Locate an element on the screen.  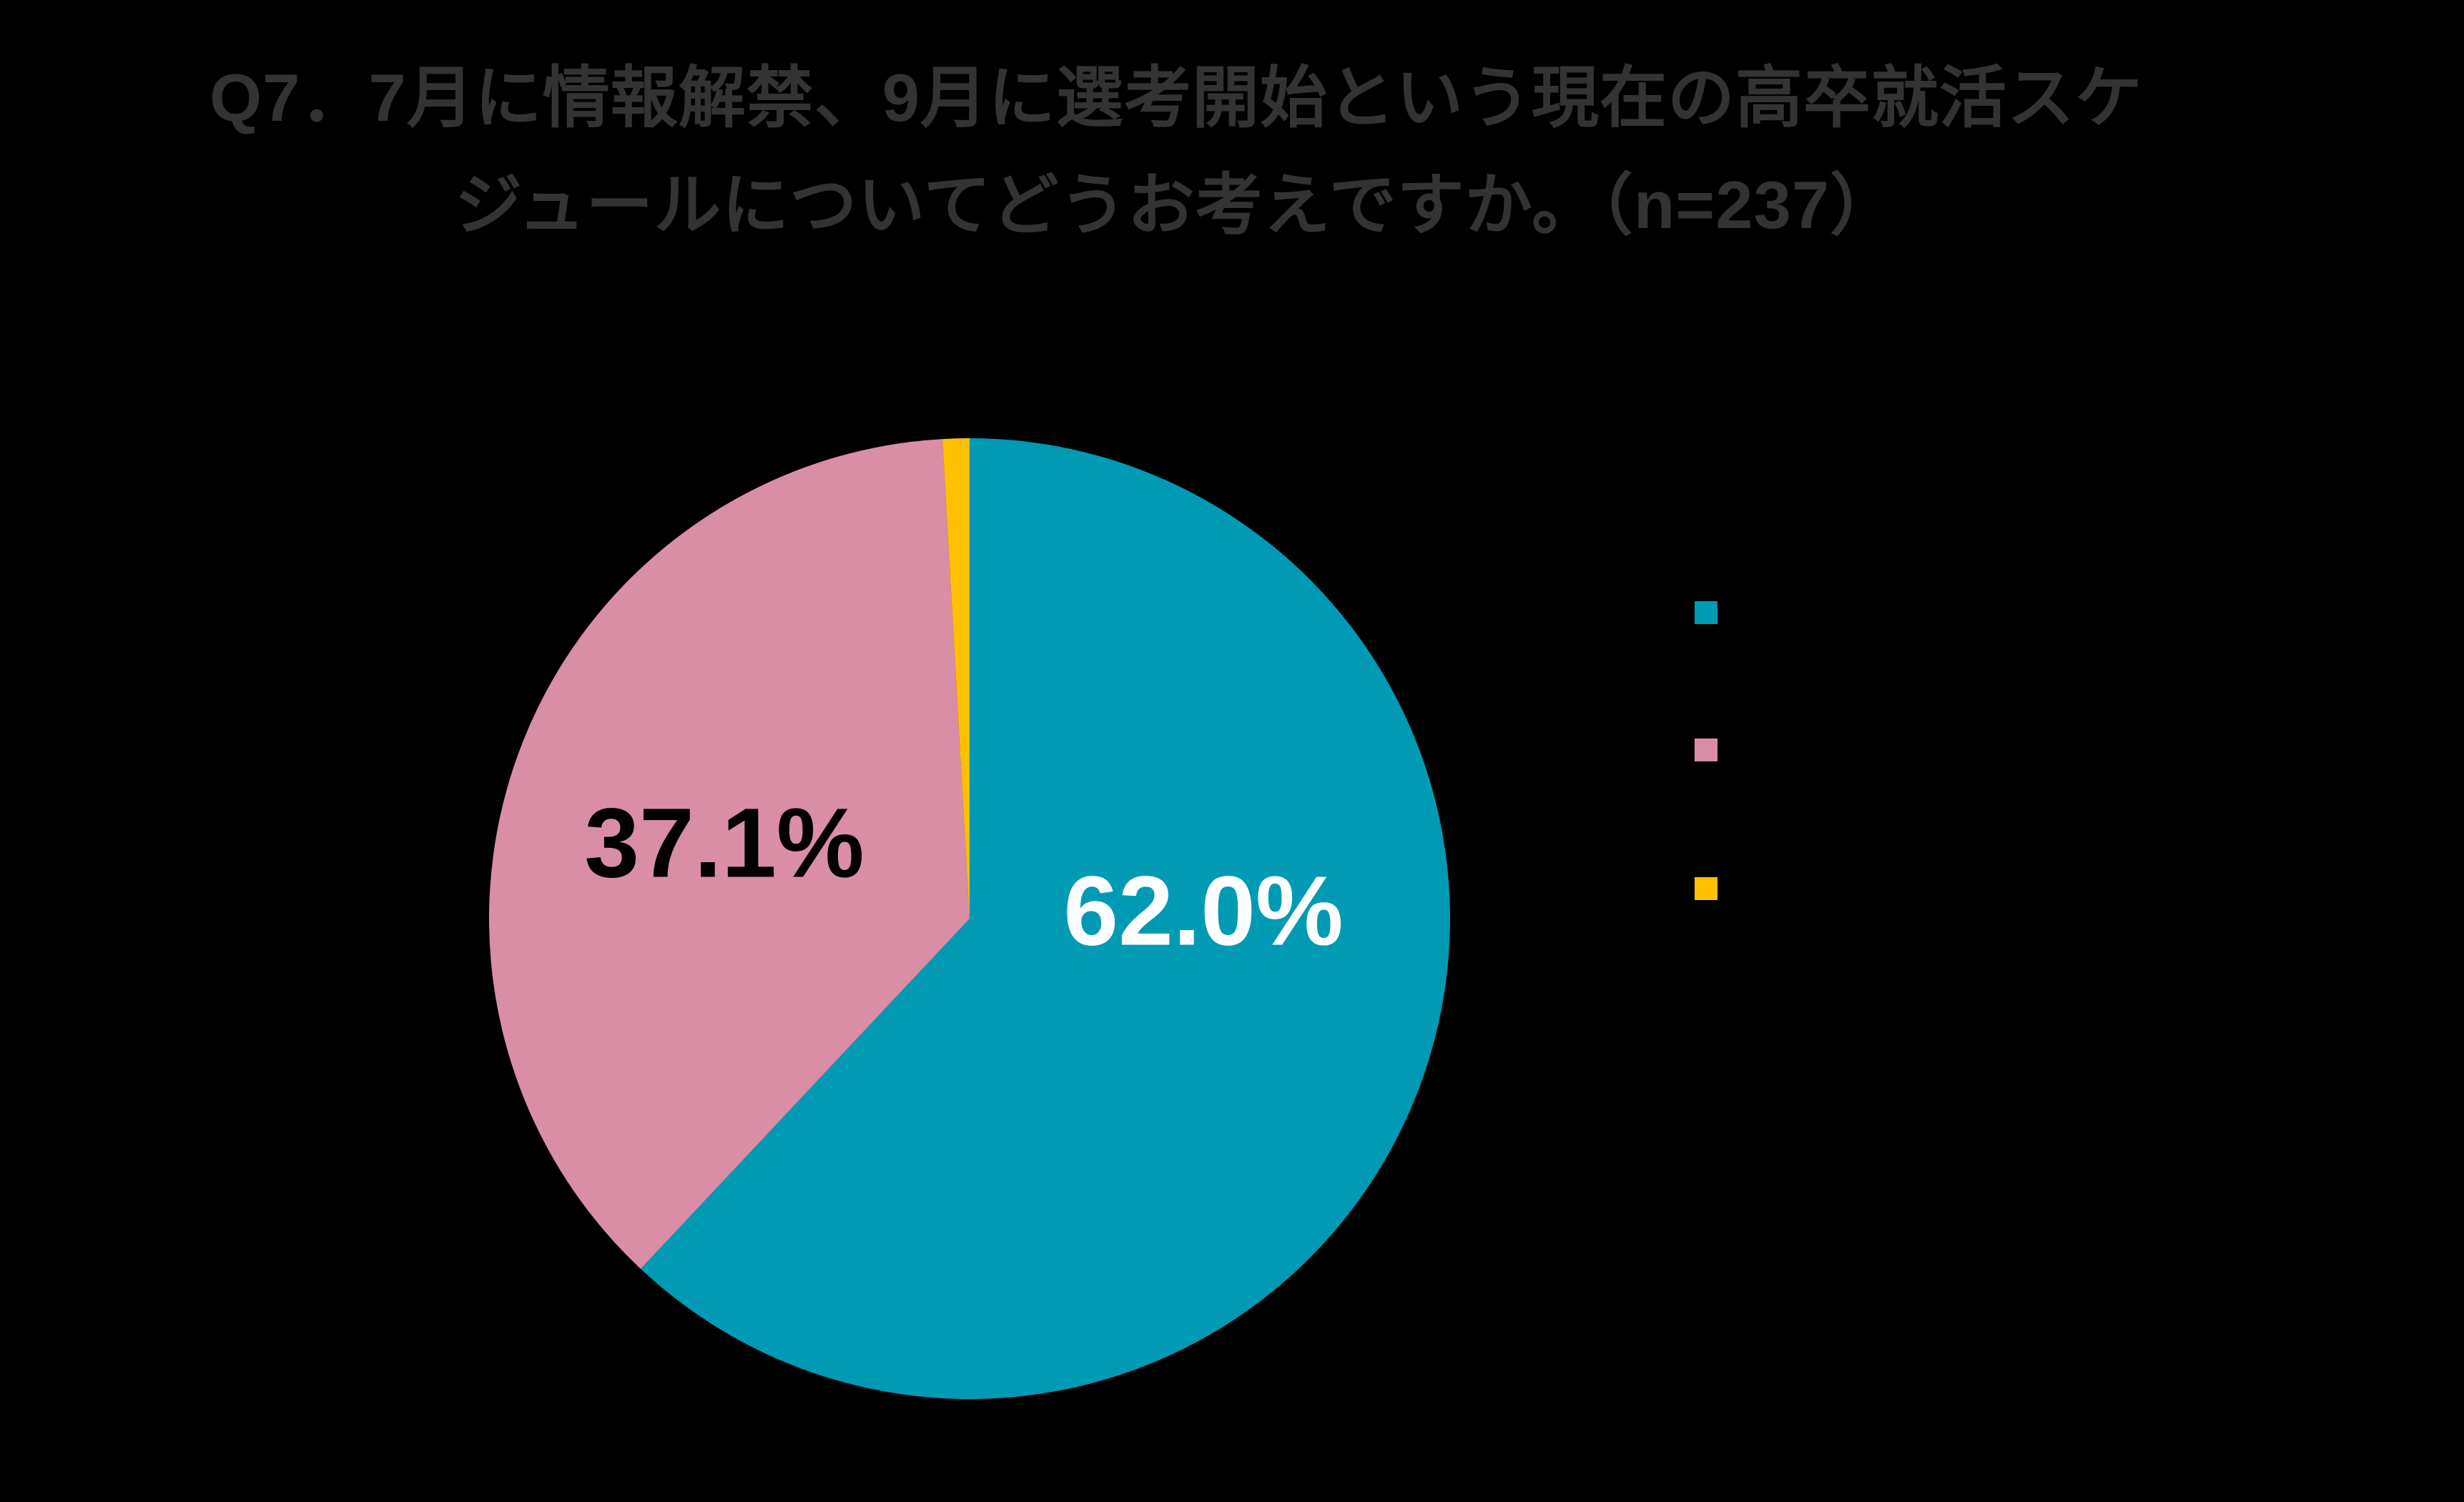
chart-title-line1: Q7．7月に情報解禁、9月に選考開始という現在の高卒就活スケ is located at coordinates (1176, 97).